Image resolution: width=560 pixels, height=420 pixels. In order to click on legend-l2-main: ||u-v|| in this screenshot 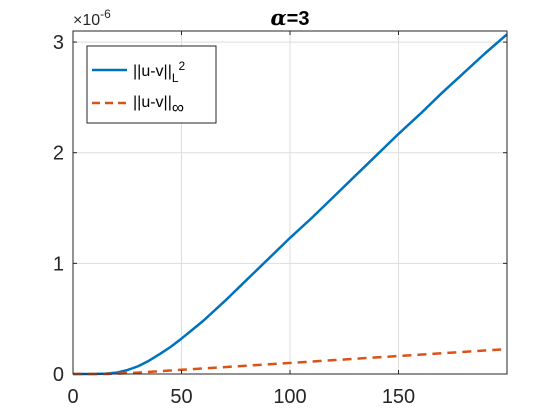, I will do `click(152, 71)`.